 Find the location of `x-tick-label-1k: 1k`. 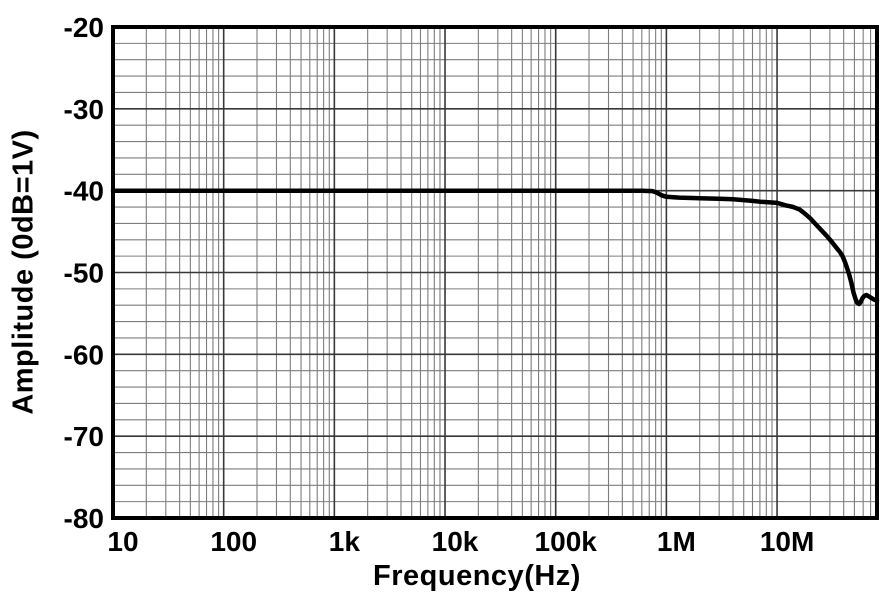

x-tick-label-1k: 1k is located at coordinates (345, 541).